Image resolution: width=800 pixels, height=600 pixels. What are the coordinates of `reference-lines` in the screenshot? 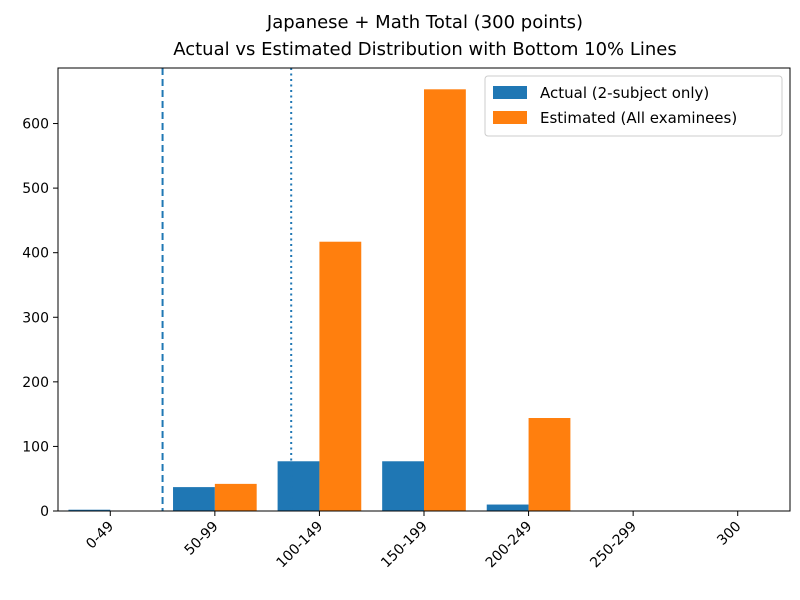 It's located at (227, 289).